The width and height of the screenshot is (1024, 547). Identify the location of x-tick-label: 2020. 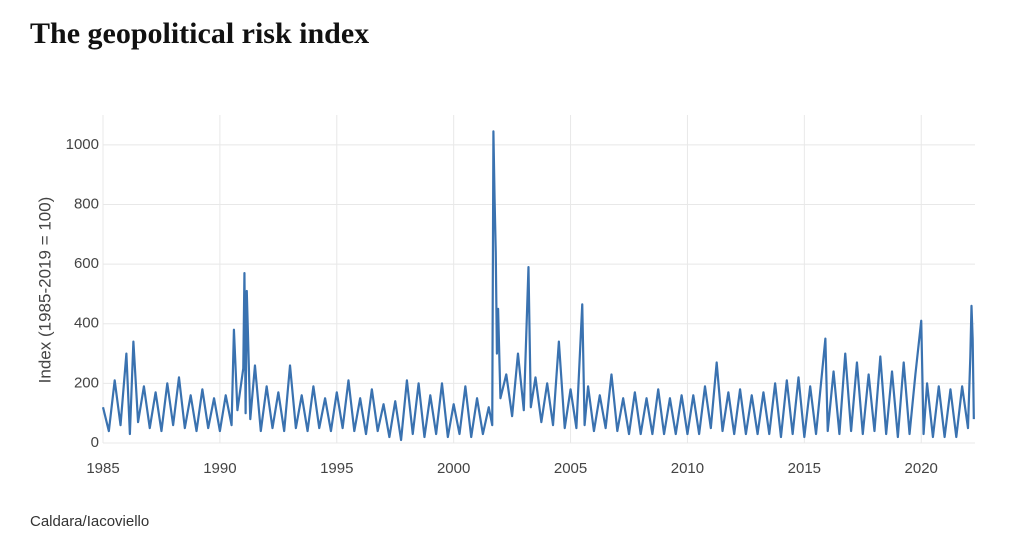
(921, 468).